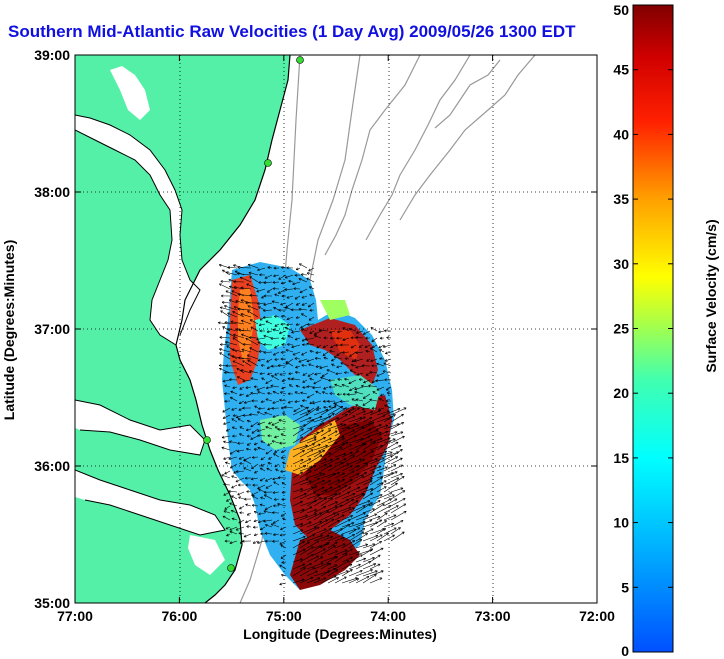 The image size is (724, 659). Describe the element at coordinates (621, 10) in the screenshot. I see `colorbar-tick-label: 50` at that location.